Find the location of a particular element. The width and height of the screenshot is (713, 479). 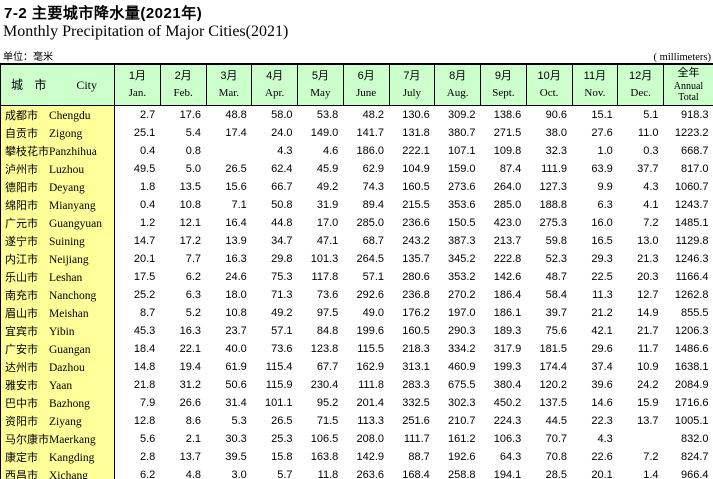

city-name-en: Luzhou is located at coordinates (67, 170).